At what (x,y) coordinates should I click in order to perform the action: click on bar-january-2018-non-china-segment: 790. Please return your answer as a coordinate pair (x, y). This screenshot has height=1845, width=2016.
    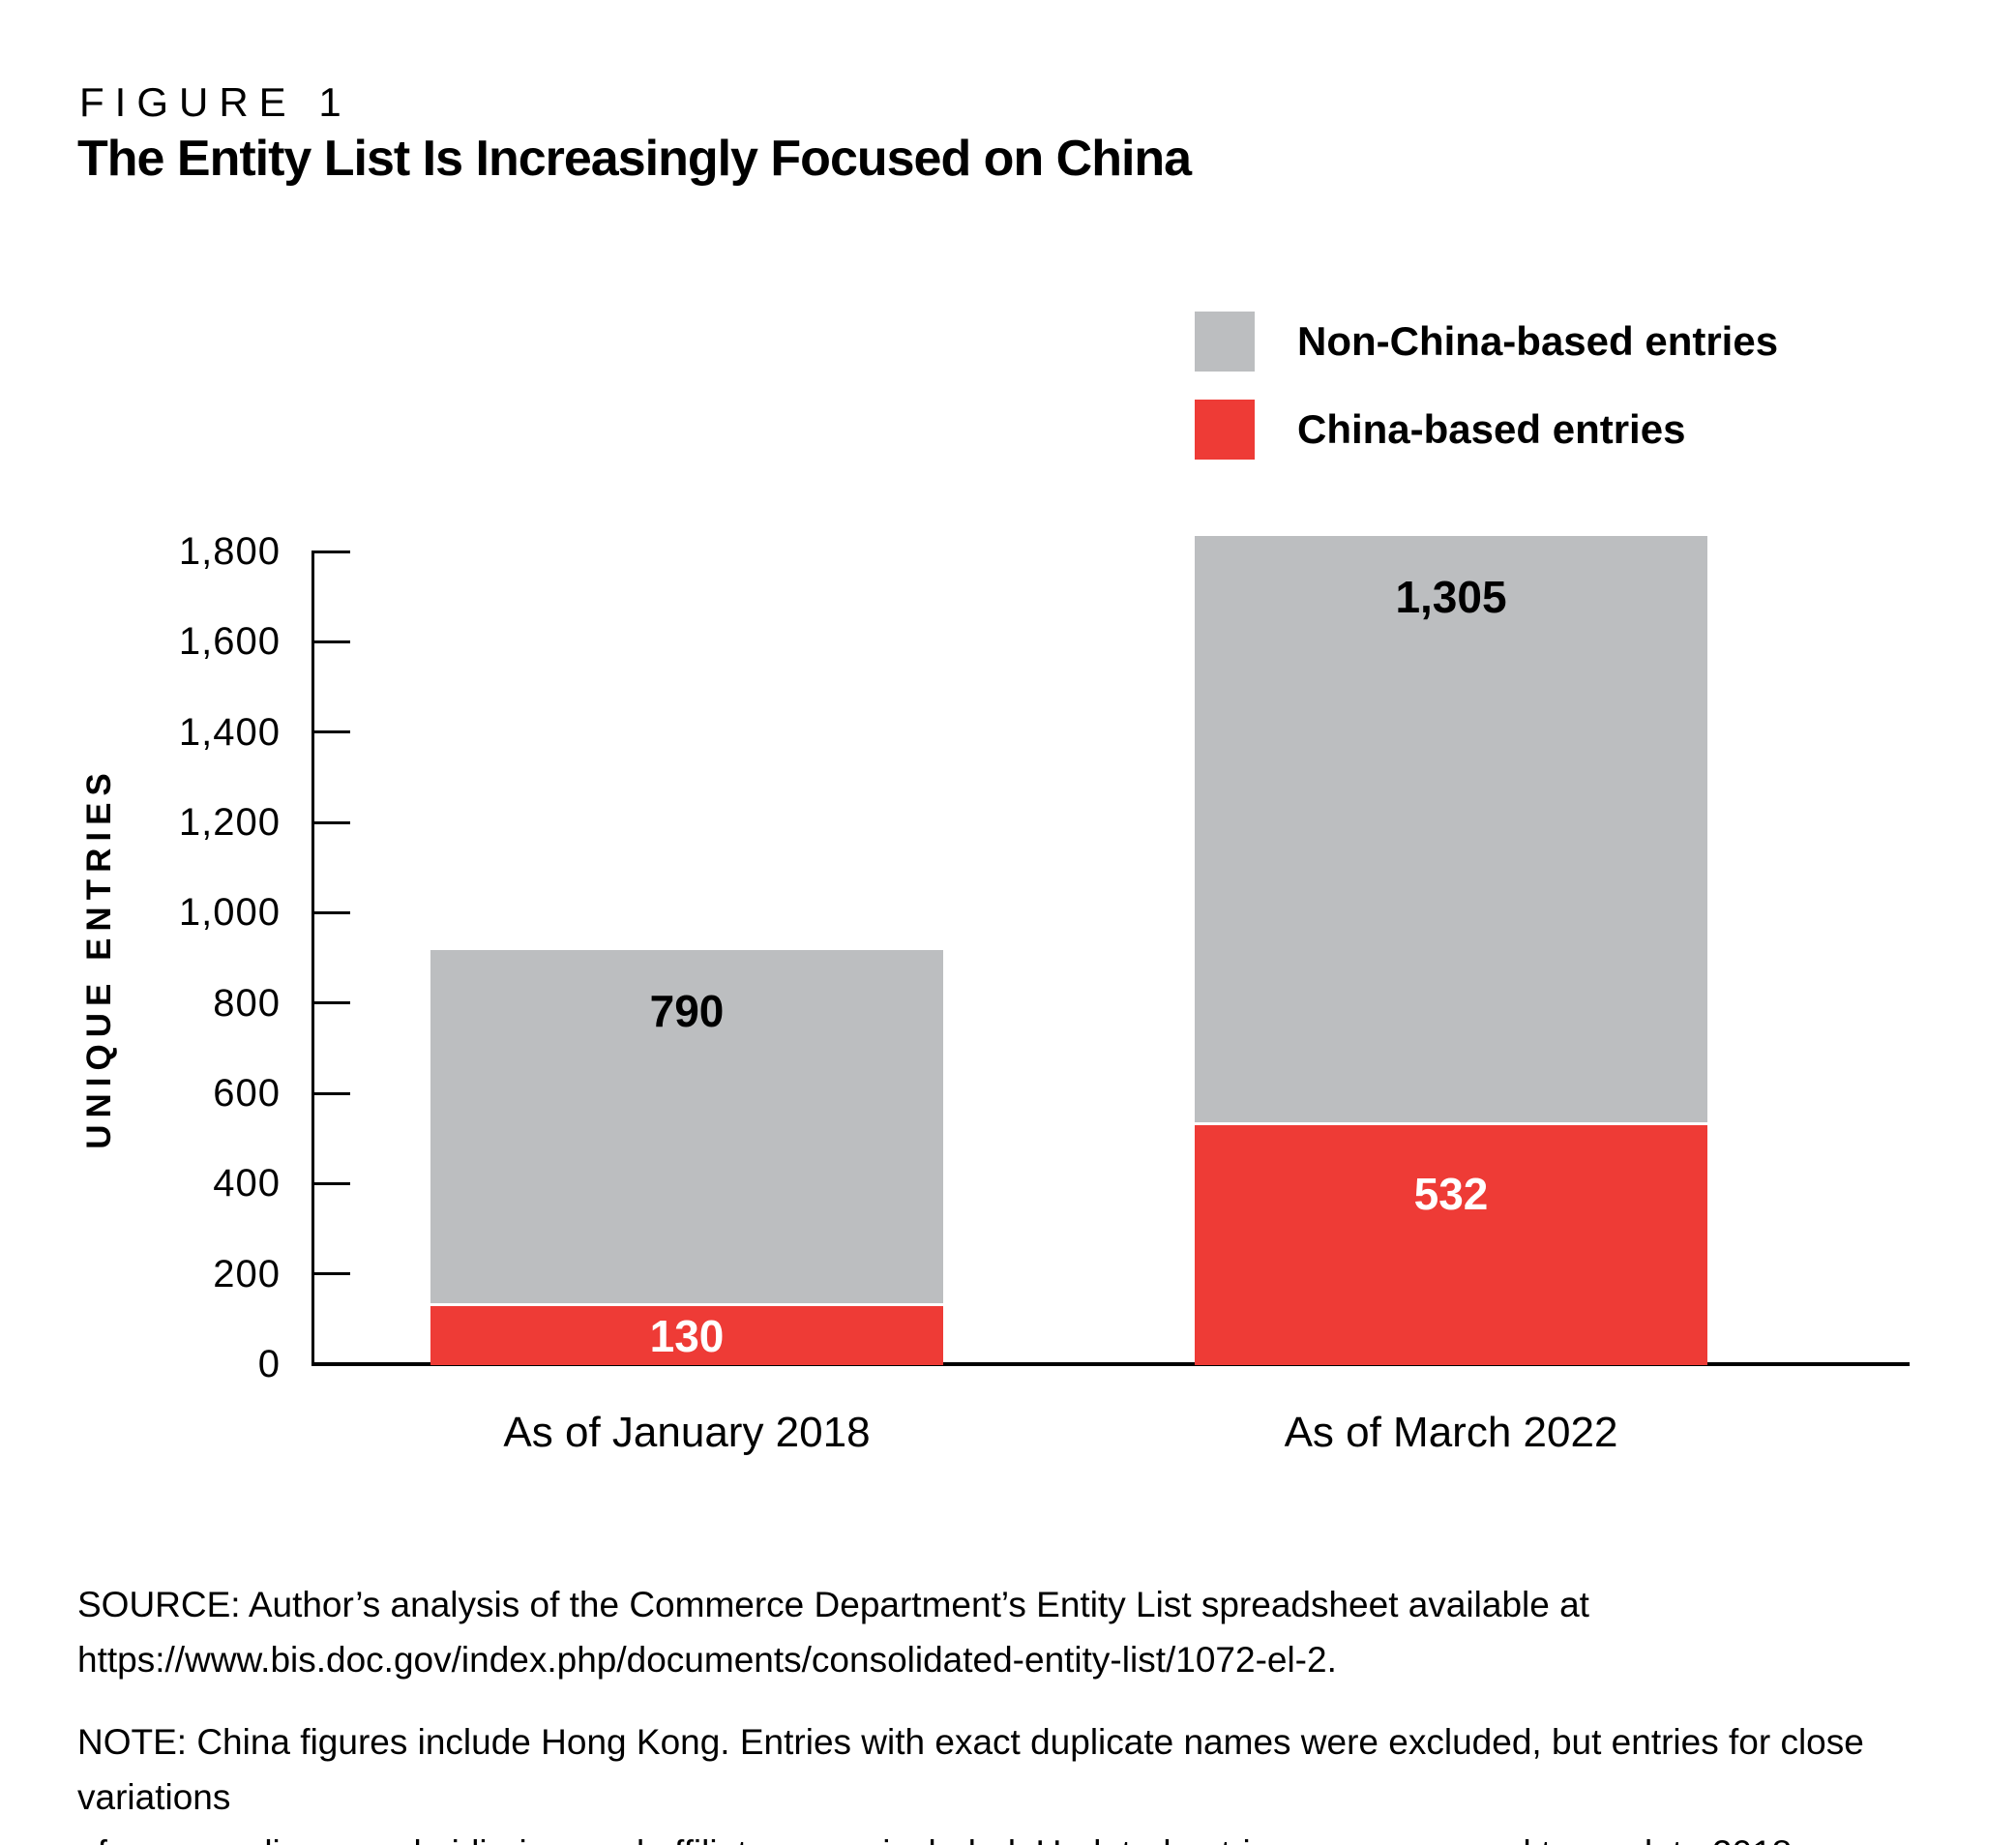
    Looking at the image, I should click on (687, 1128).